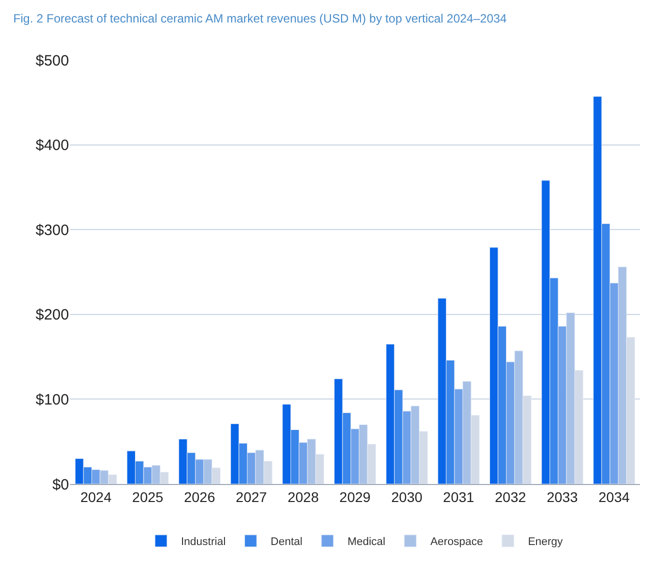  Describe the element at coordinates (60, 485) in the screenshot. I see `y-tick-label: $0` at that location.